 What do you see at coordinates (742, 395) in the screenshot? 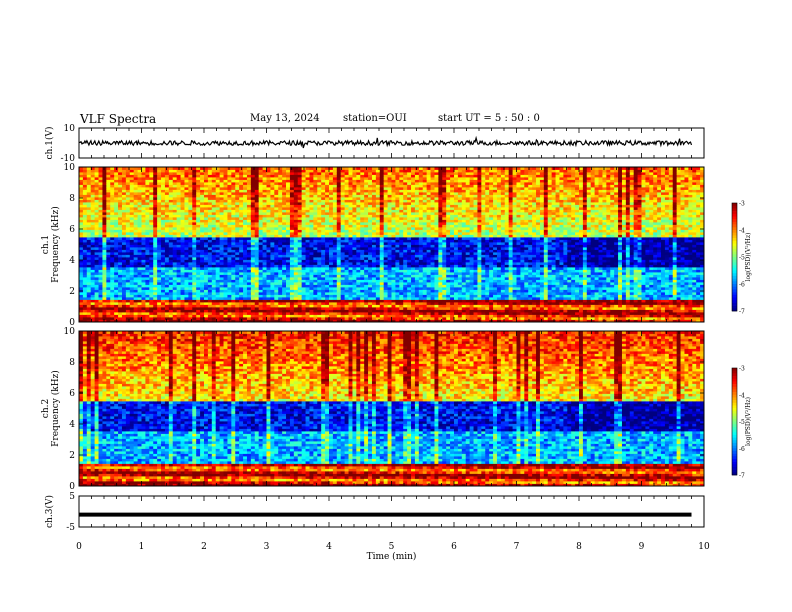
I see `ch2-colorbar-tick-label: -4` at bounding box center [742, 395].